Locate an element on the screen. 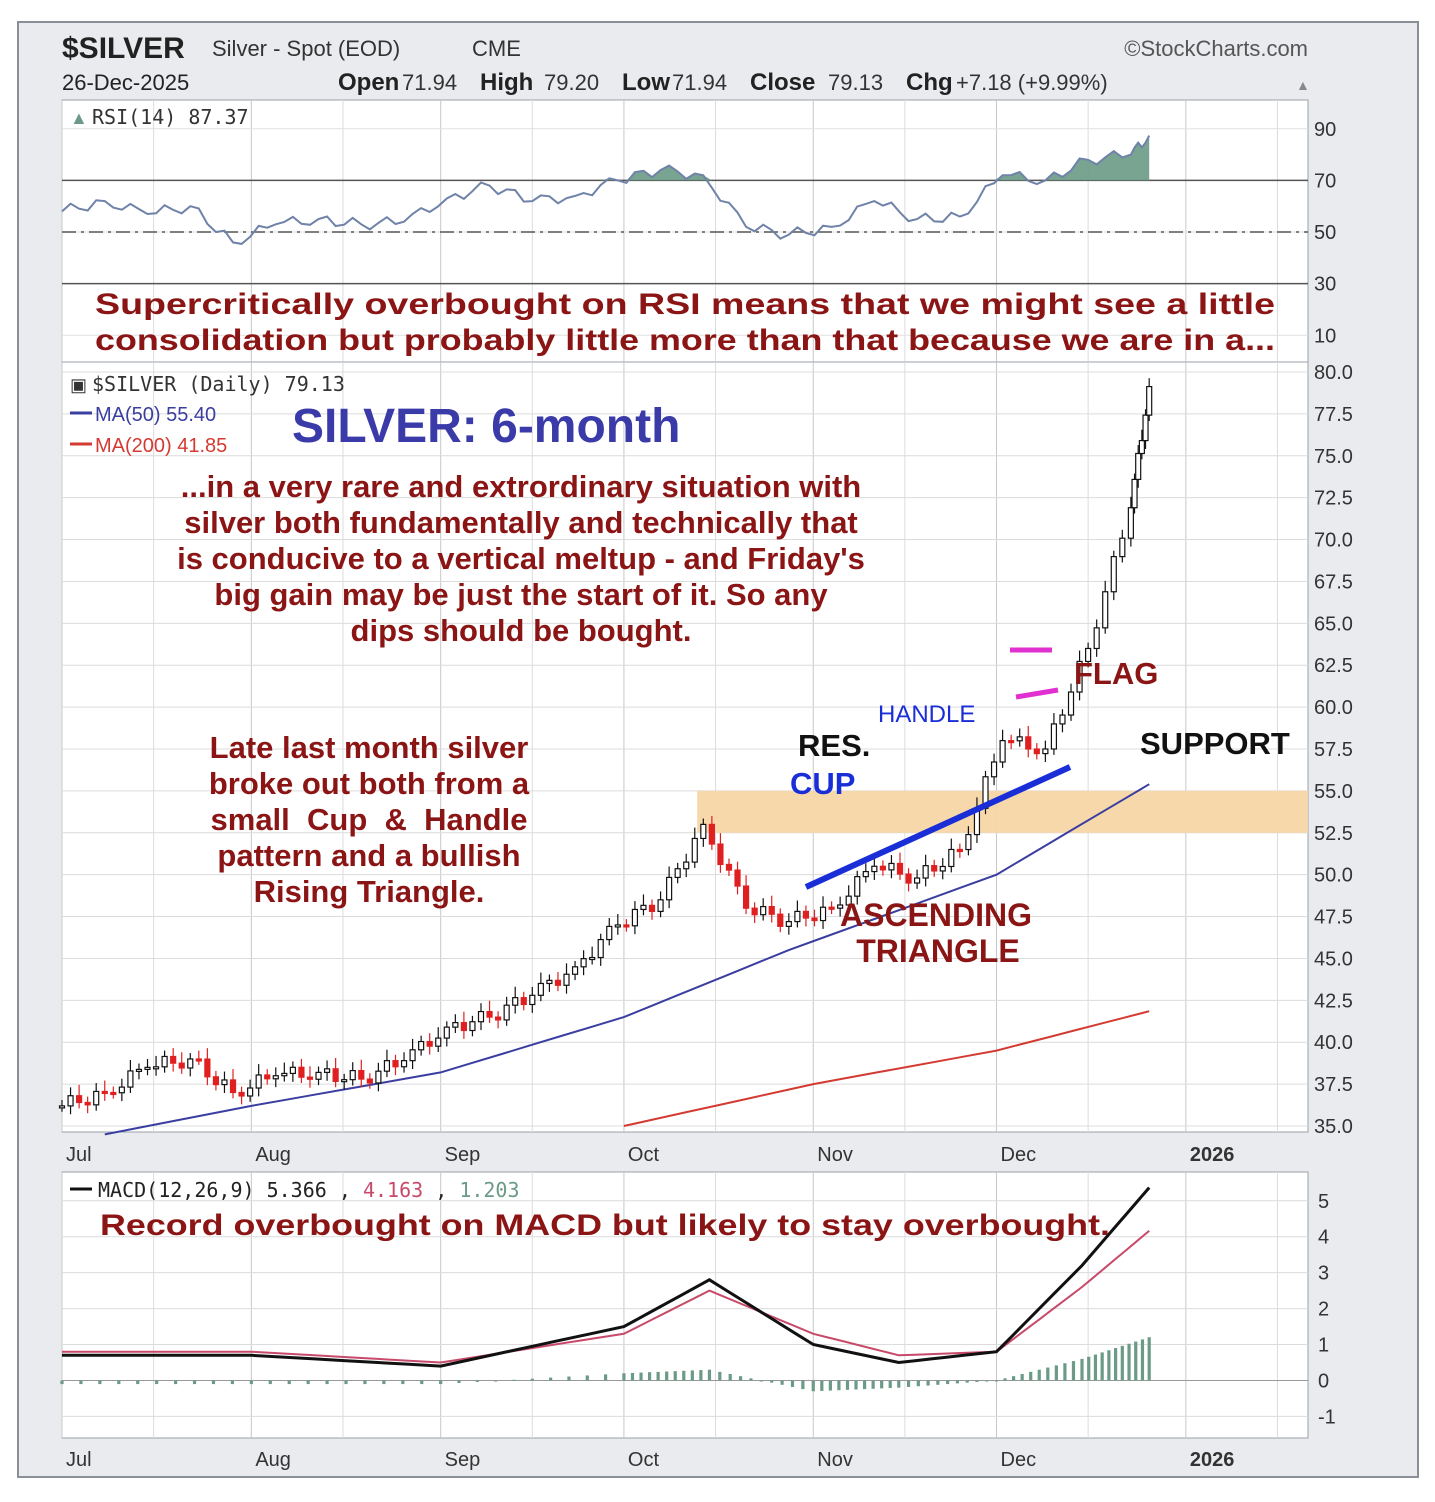  macd-tick-label: 3 is located at coordinates (1323, 1274).